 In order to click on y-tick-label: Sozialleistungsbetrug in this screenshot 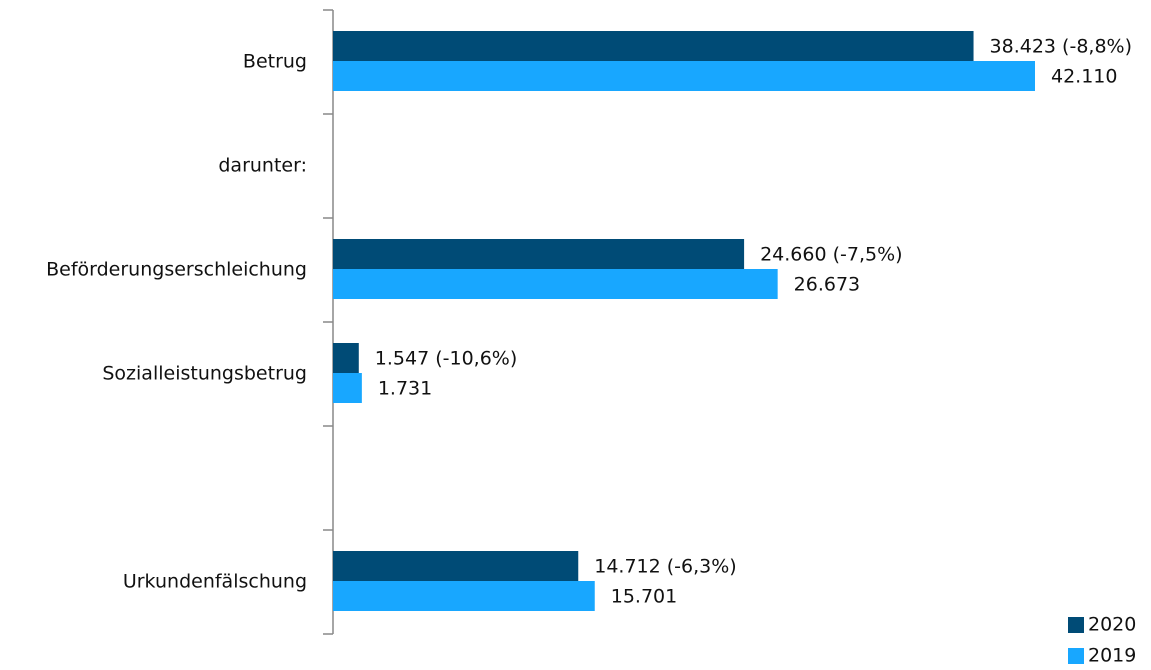, I will do `click(204, 374)`.